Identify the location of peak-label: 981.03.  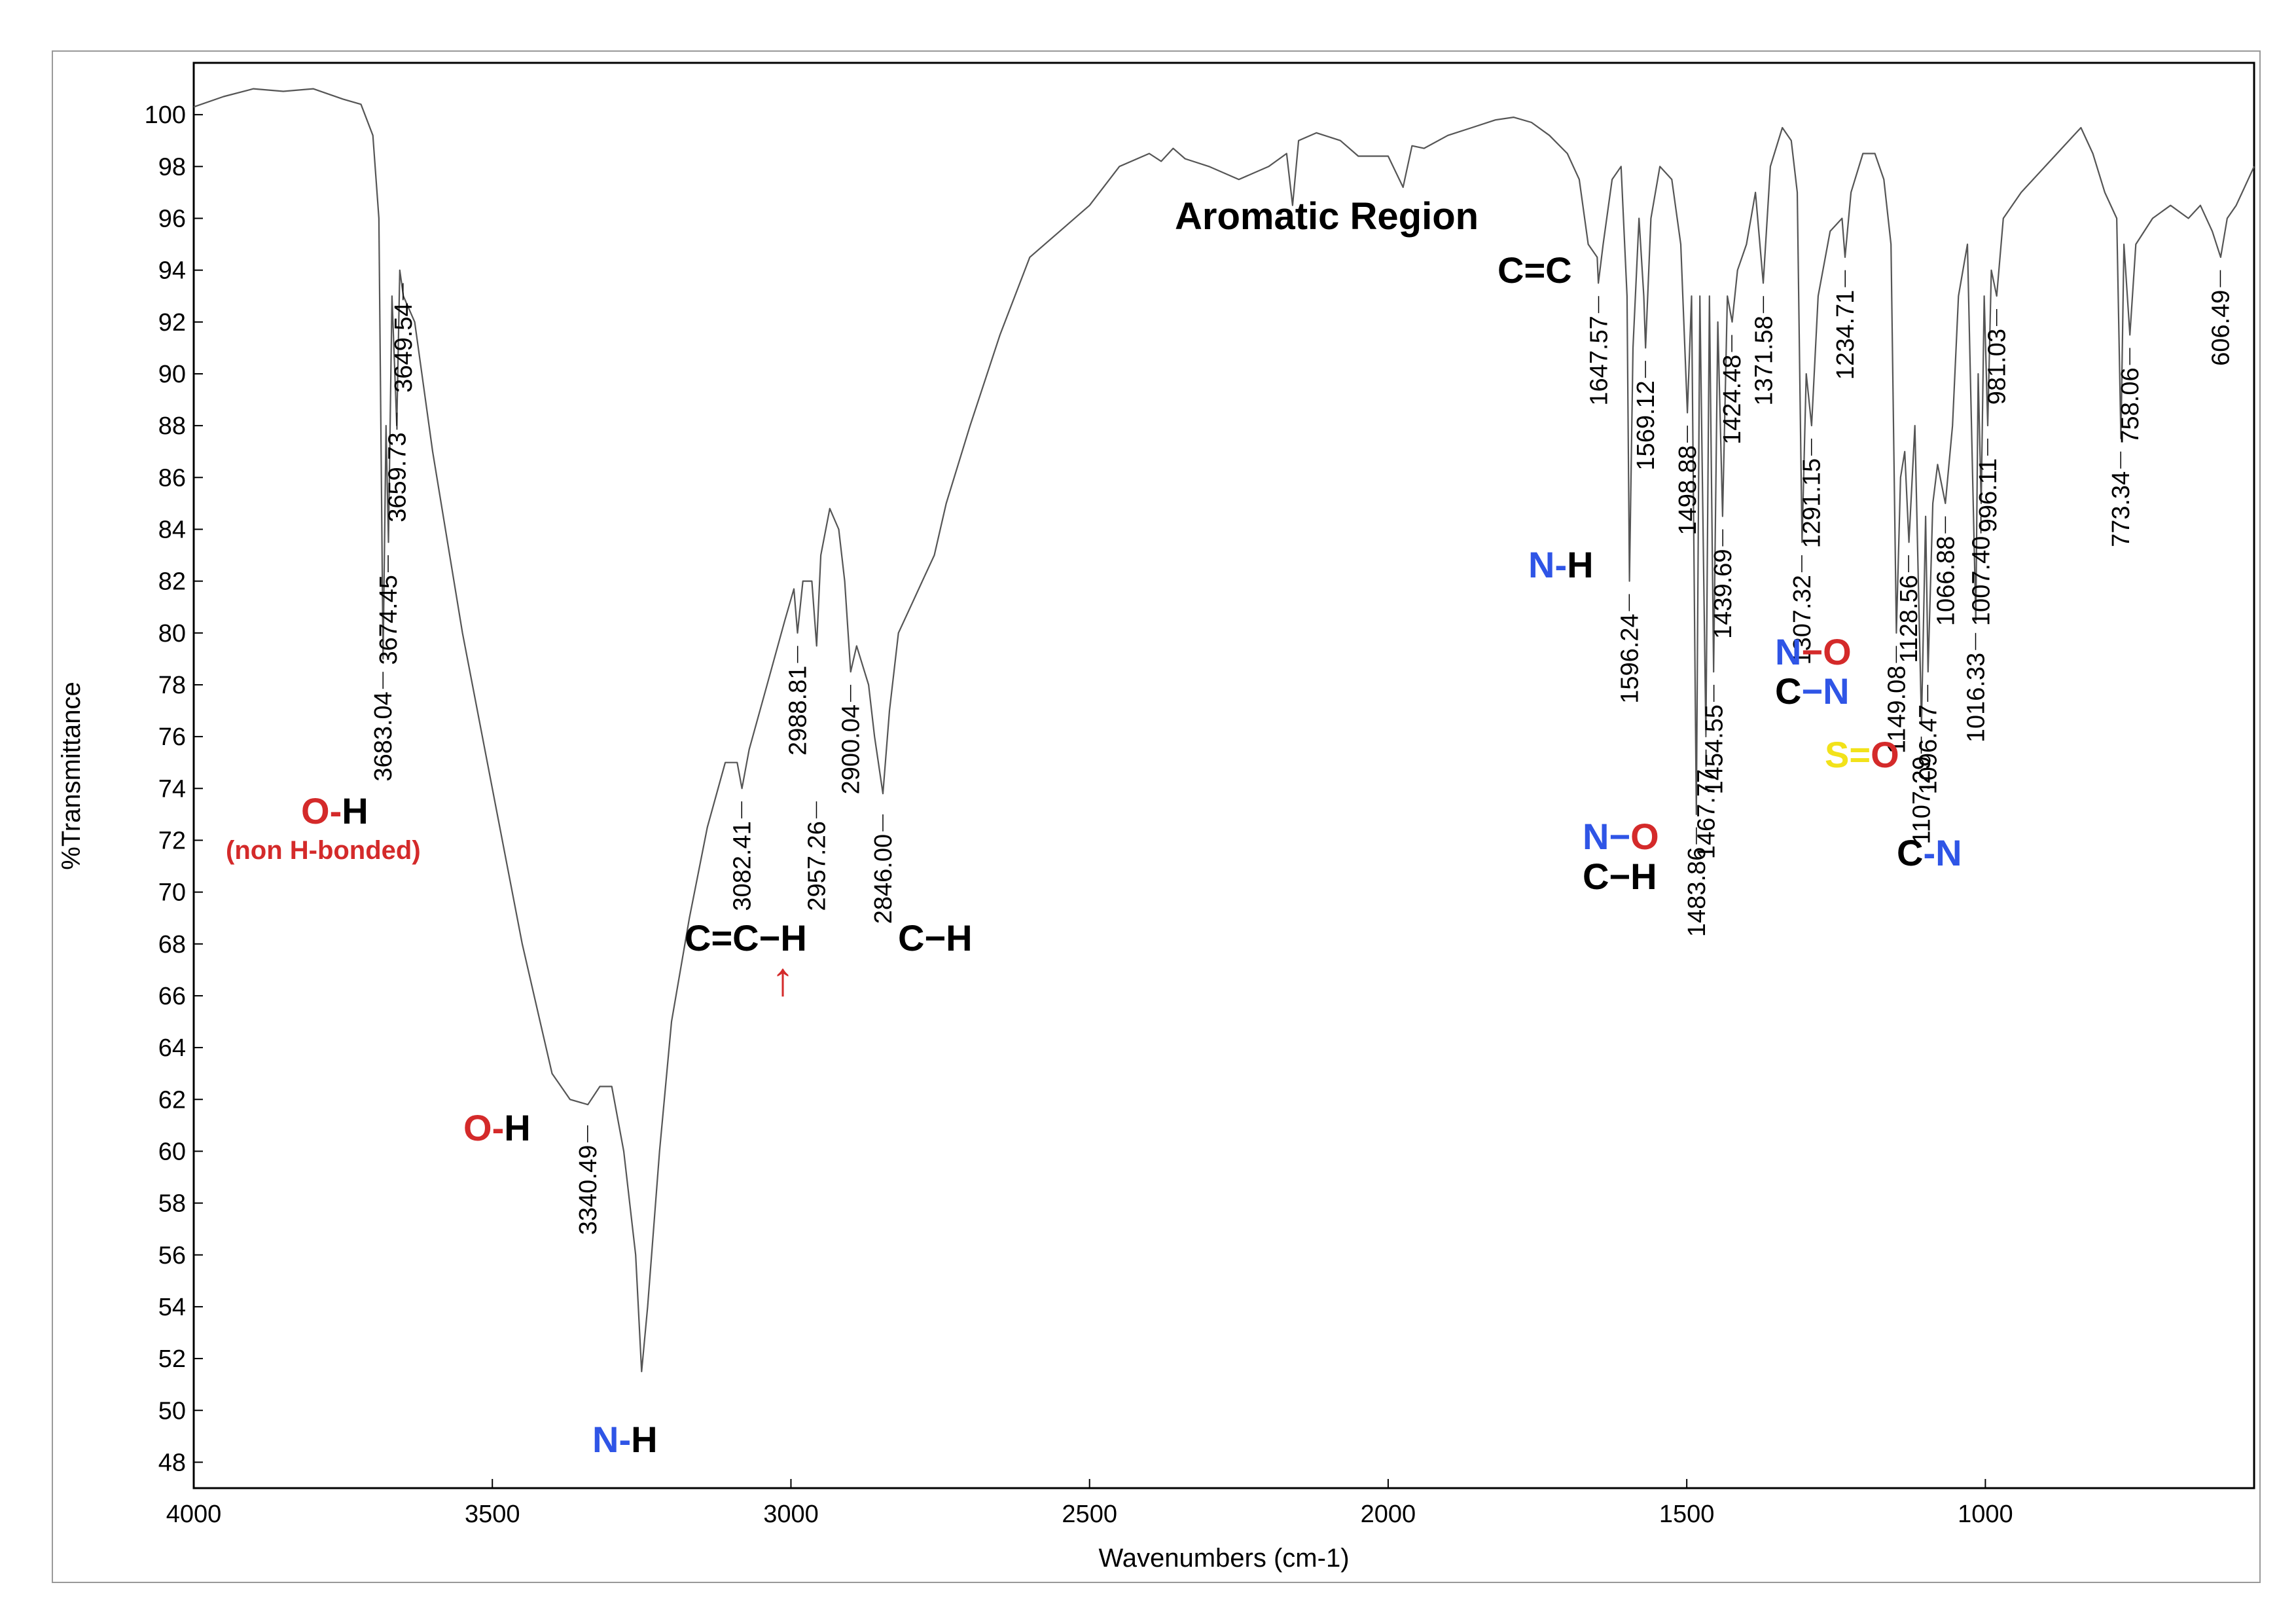
(1997, 367).